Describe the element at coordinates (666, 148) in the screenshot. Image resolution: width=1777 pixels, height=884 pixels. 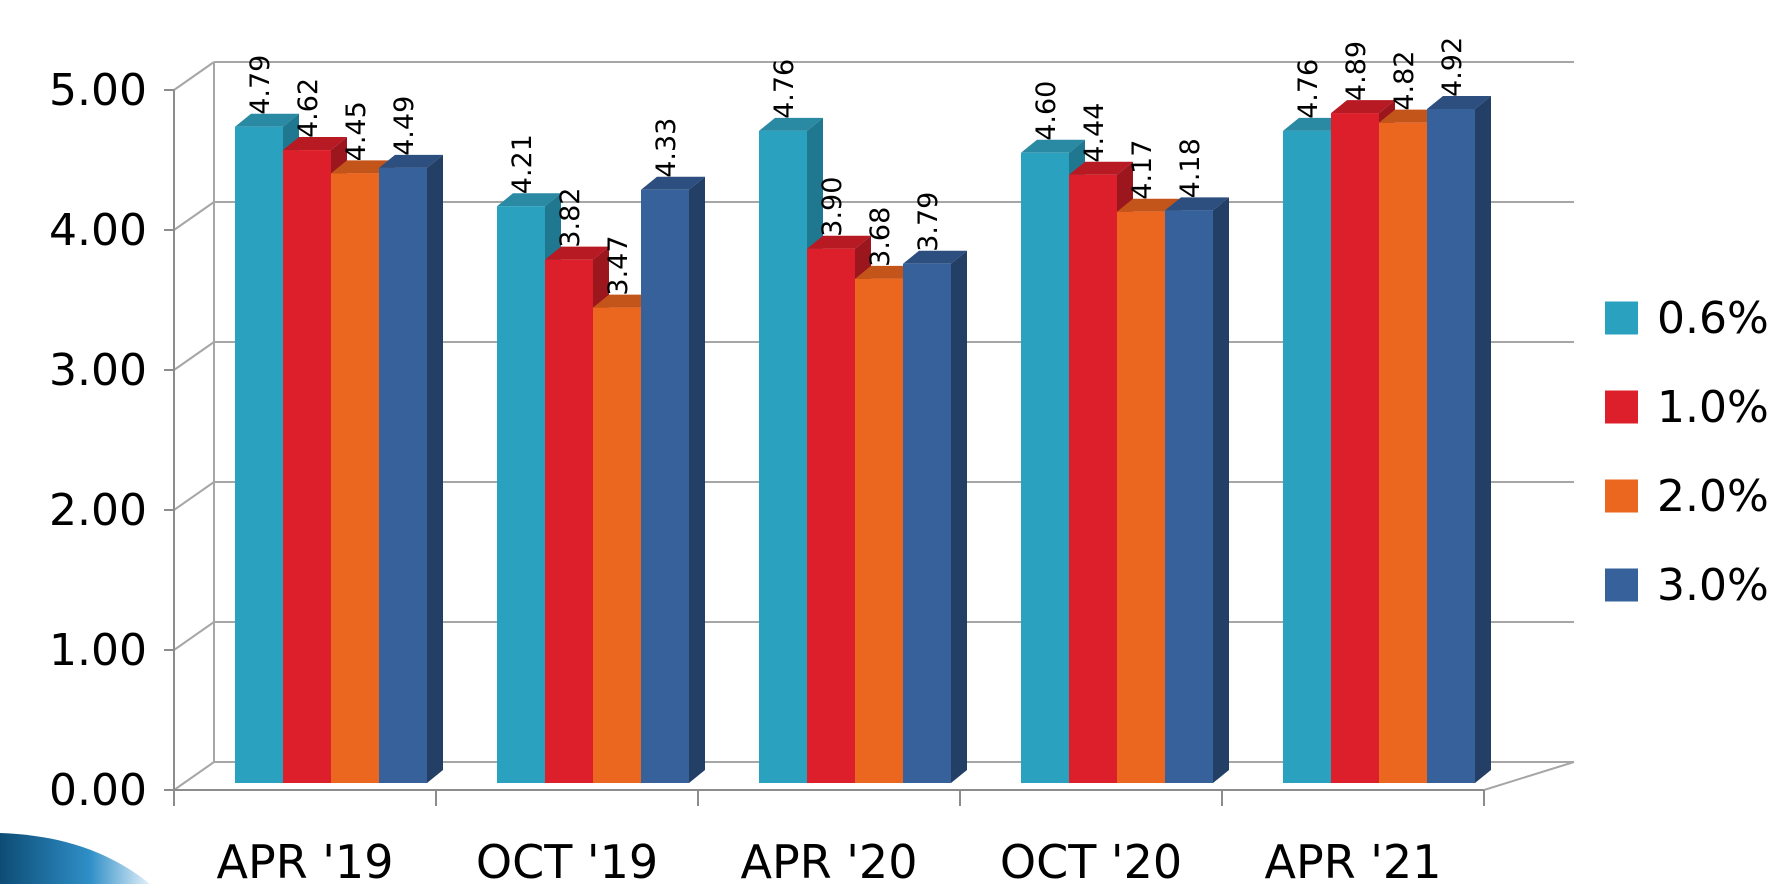
I see `data-label: 4.33` at that location.